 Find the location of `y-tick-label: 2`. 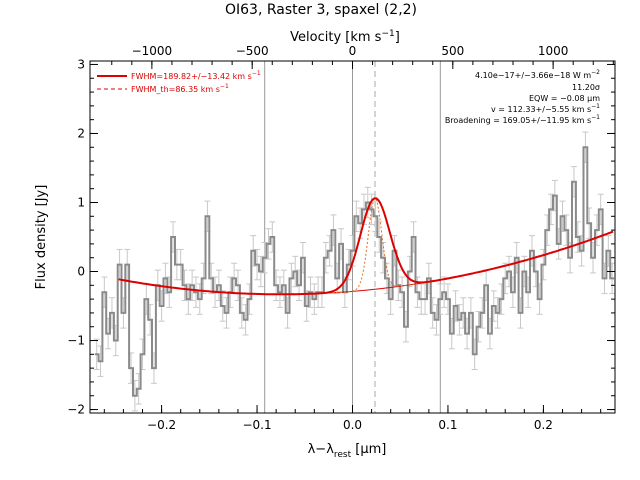

y-tick-label: 2 is located at coordinates (81, 133).